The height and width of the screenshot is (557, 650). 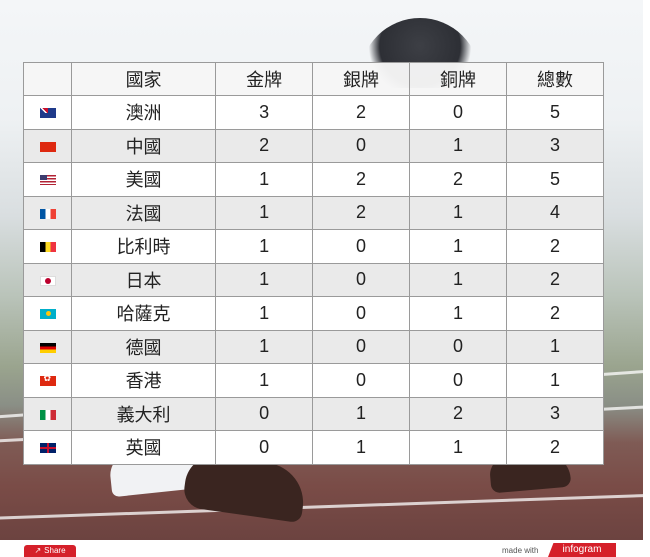 I want to click on country-cell: 哈薩克, so click(x=143, y=313).